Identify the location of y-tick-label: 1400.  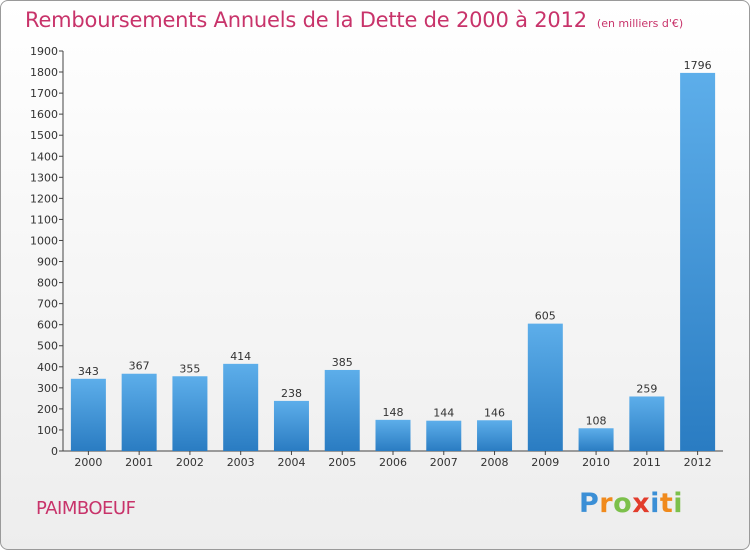
(44, 156).